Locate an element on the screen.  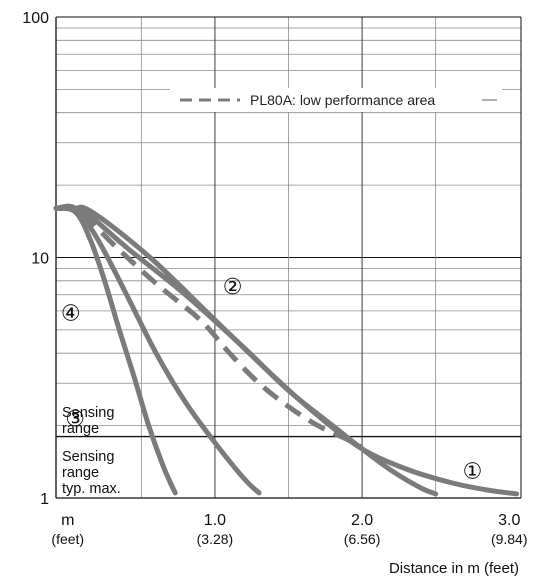
zone-lower-line-1: Sensing is located at coordinates (88, 457).